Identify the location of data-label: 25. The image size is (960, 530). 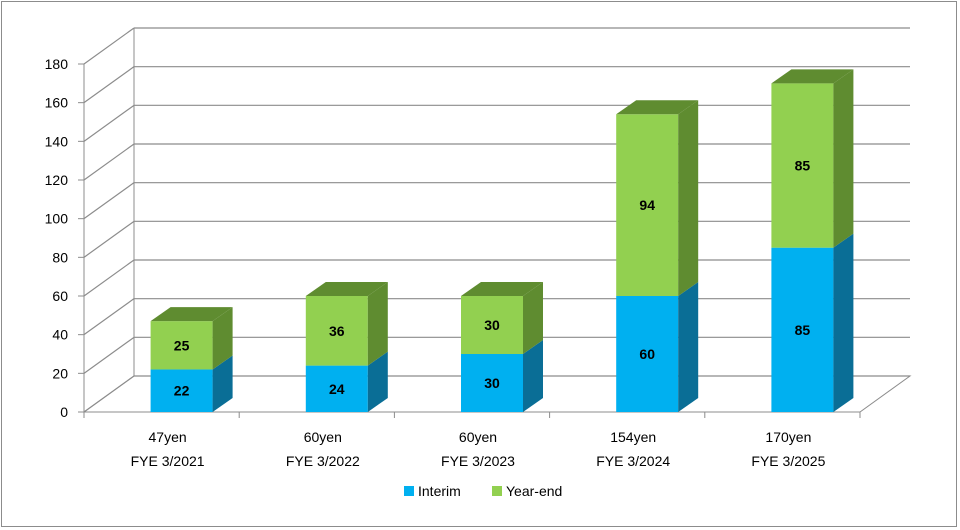
(182, 345).